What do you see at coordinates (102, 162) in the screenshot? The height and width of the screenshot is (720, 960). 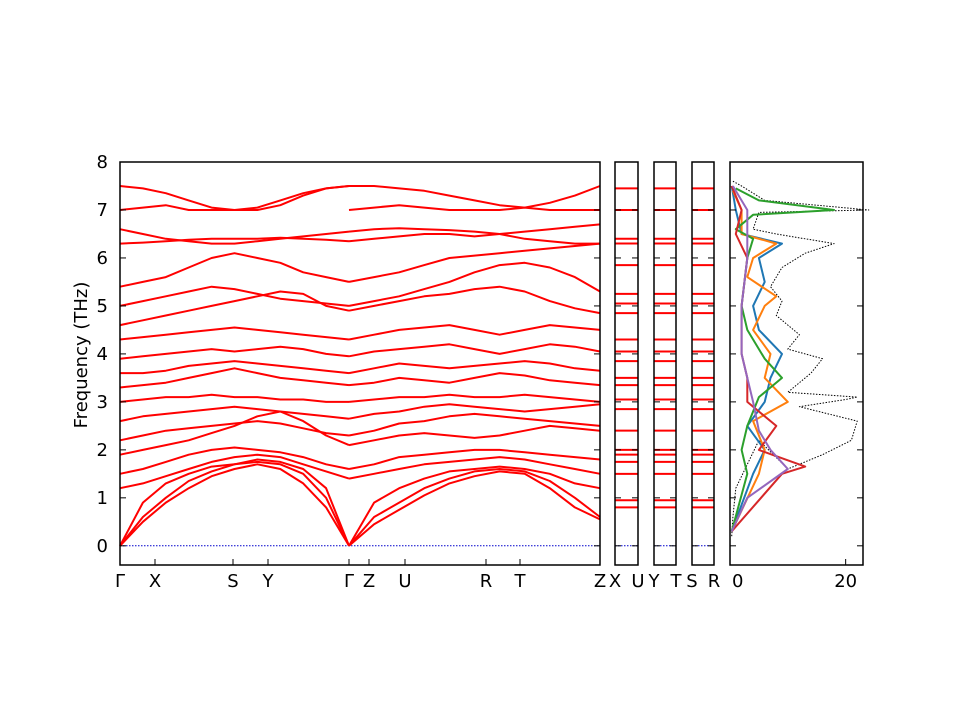 I see `y-tick-label: 8` at bounding box center [102, 162].